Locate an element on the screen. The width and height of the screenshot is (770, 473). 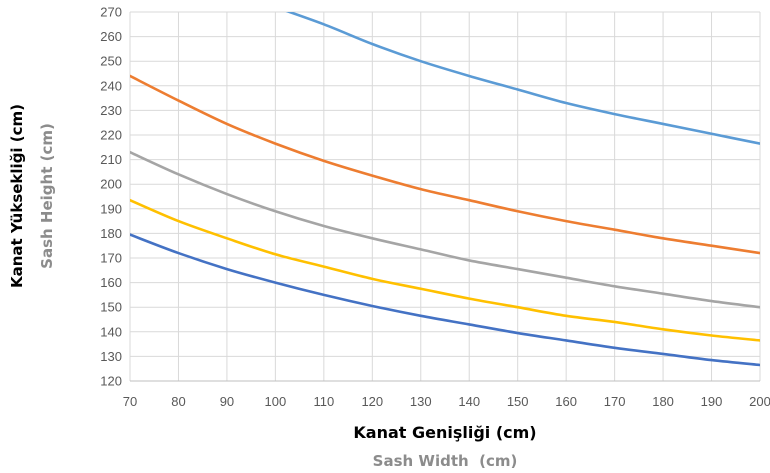
y-axis-title-secondary: Sash Height (cm) is located at coordinates (47, 196).